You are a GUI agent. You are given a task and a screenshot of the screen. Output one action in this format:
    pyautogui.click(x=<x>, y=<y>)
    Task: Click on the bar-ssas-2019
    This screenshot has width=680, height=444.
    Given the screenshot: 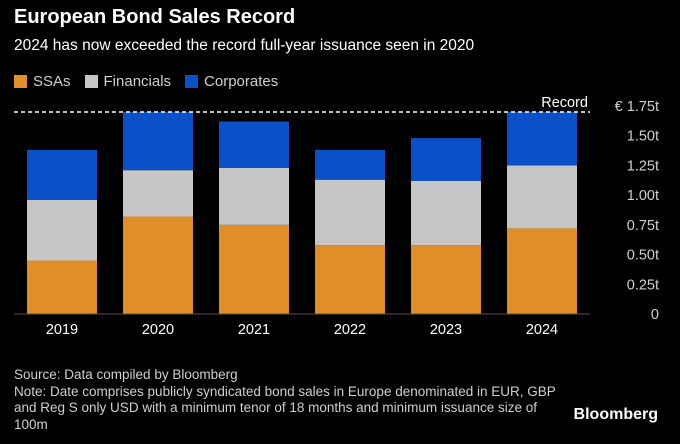 What is the action you would take?
    pyautogui.click(x=62, y=287)
    